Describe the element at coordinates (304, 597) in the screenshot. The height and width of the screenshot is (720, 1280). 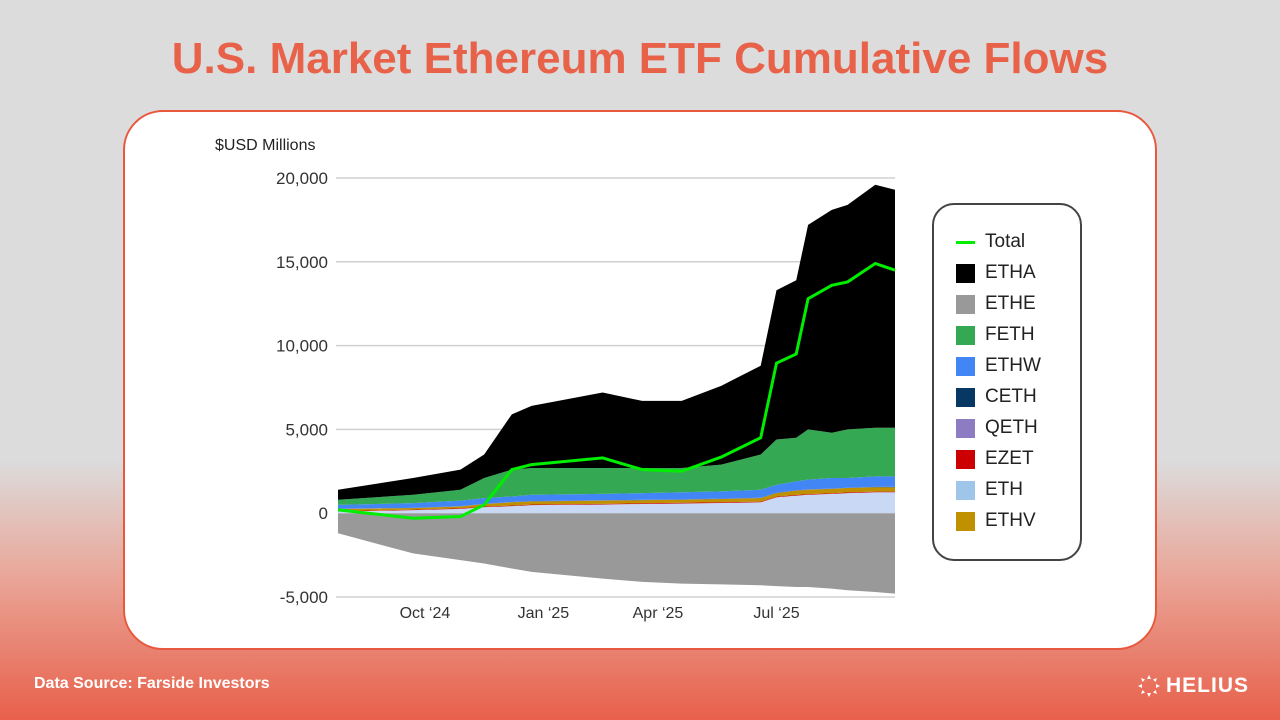
I see `y-tick-label: -5,000` at that location.